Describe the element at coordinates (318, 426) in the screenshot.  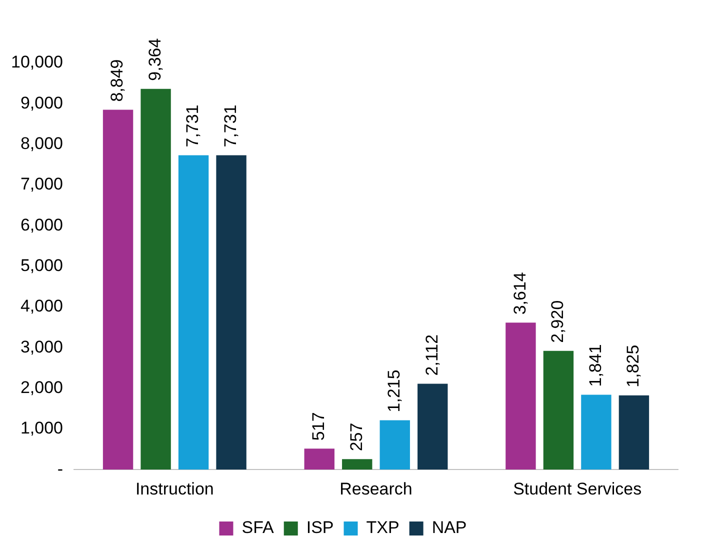
I see `data-label: 517` at that location.